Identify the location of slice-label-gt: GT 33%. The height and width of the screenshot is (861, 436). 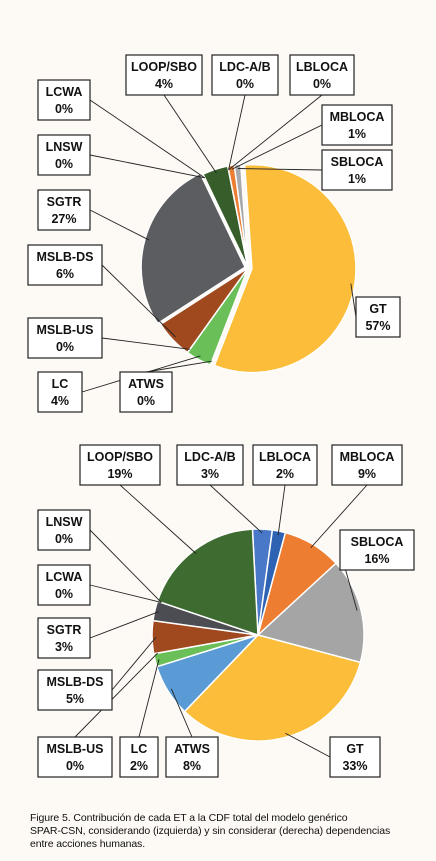
(355, 757).